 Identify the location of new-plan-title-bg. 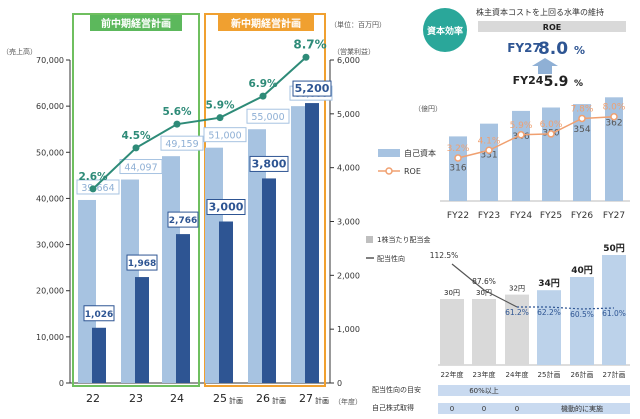
(266, 23).